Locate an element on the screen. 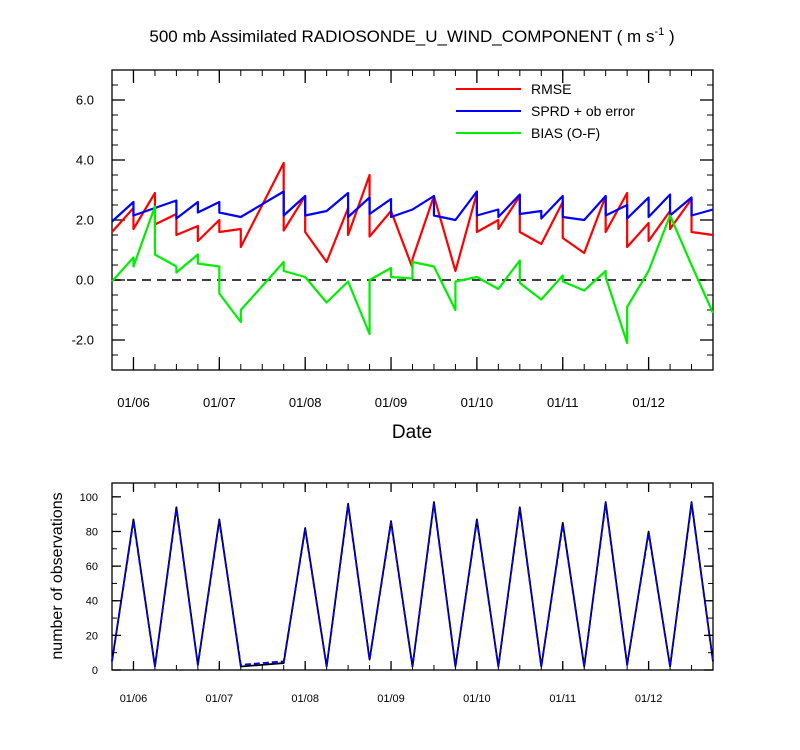 This screenshot has width=800, height=750. legend-label: SPRD + ob error is located at coordinates (583, 111).